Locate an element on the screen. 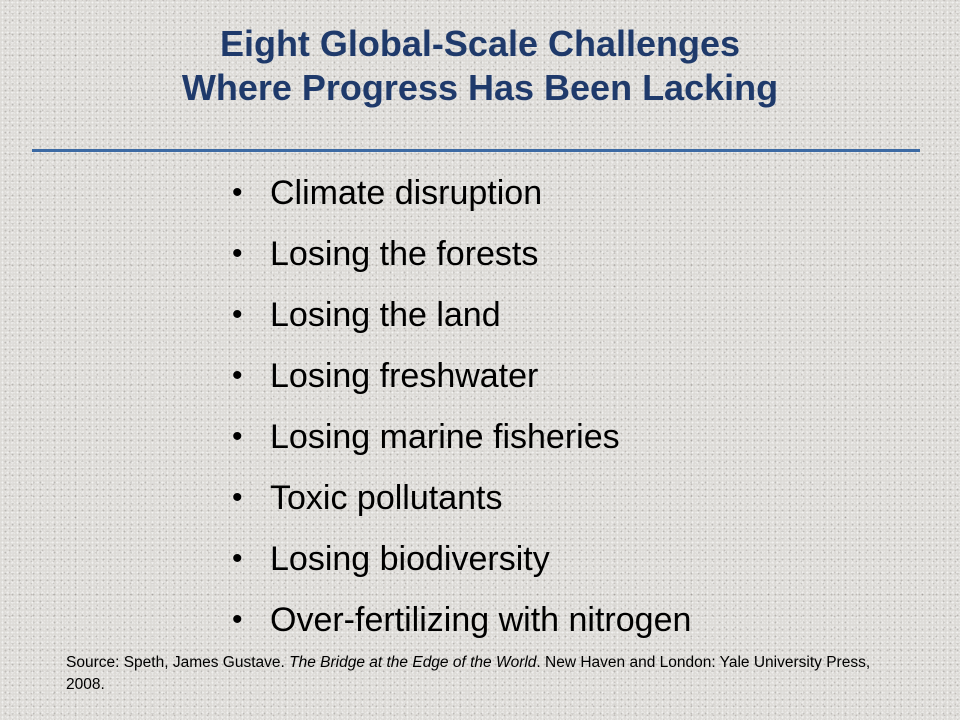 This screenshot has width=960, height=720. title-line-2: Where Progress Has Been Lacking is located at coordinates (480, 87).